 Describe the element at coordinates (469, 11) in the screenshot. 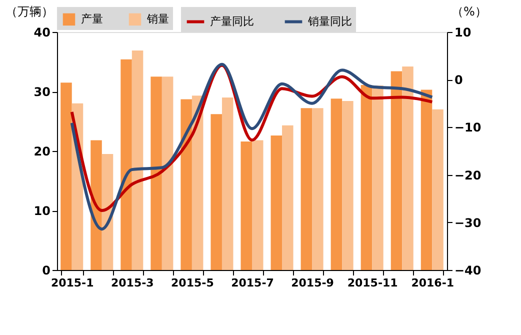

I see `y2-axis-title: （%）` at that location.